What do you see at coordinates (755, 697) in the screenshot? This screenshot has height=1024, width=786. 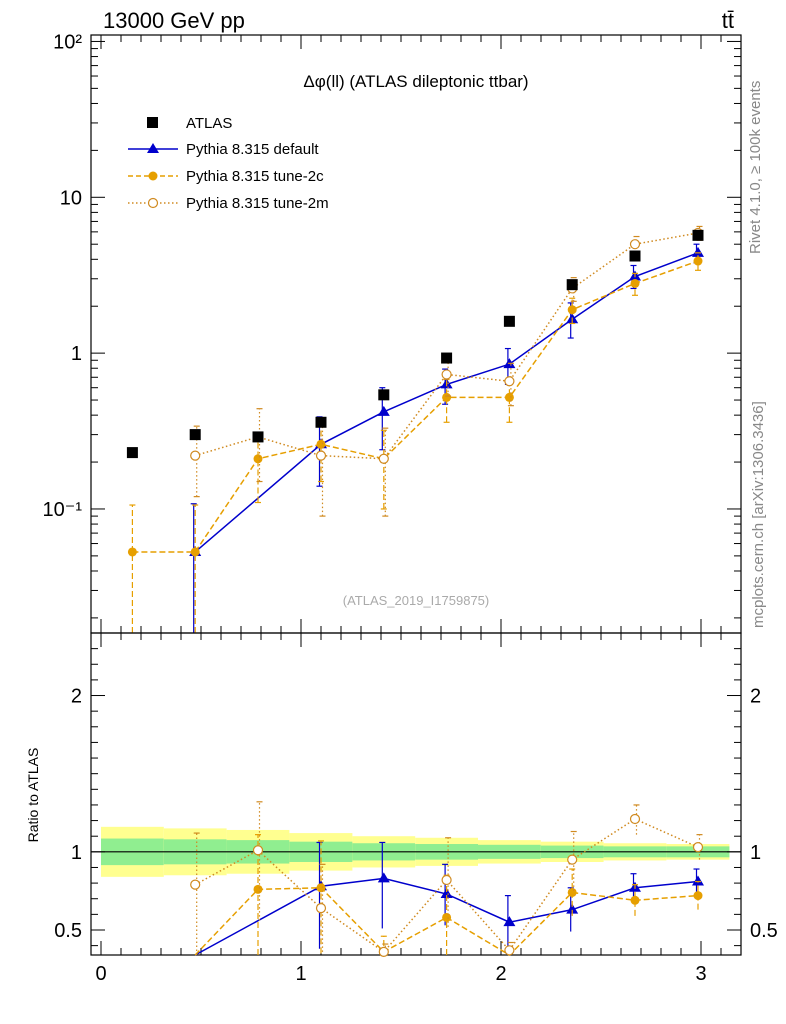 I see `ratio-y-tick-label-right: 2` at bounding box center [755, 697].